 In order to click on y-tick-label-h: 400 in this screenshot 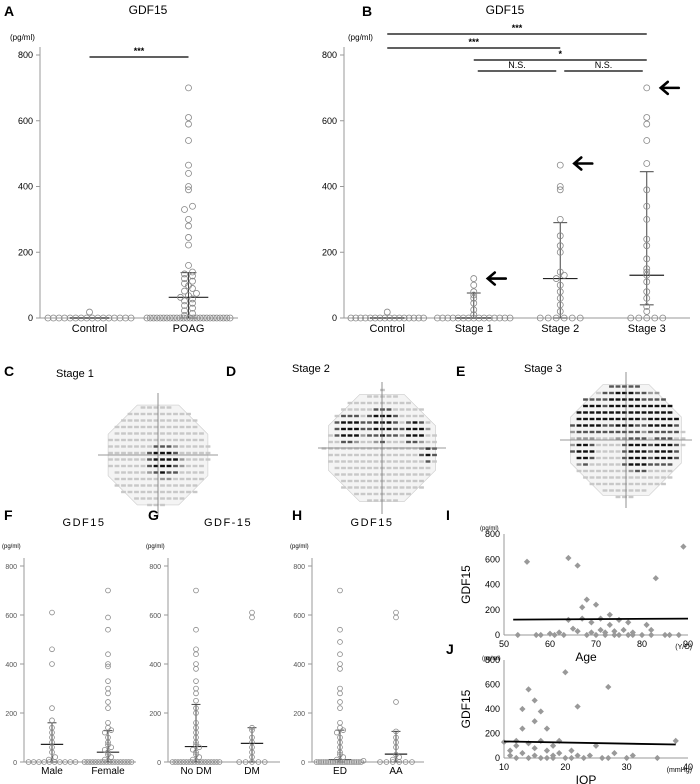, I will do `click(299, 665)`.